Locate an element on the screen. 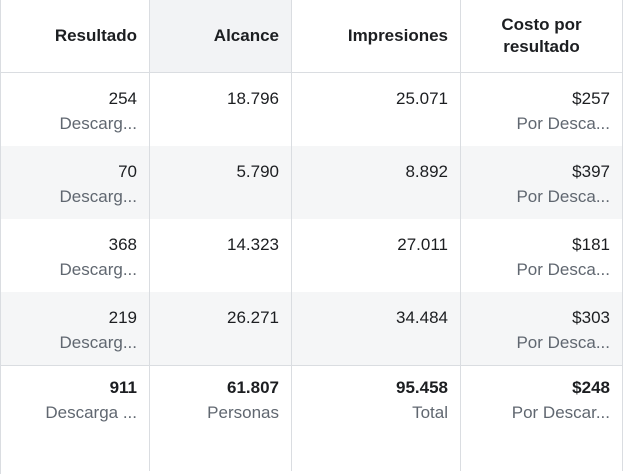 The image size is (628, 474). column-header-costo-por-resultado: Costo por resultado is located at coordinates (542, 36).